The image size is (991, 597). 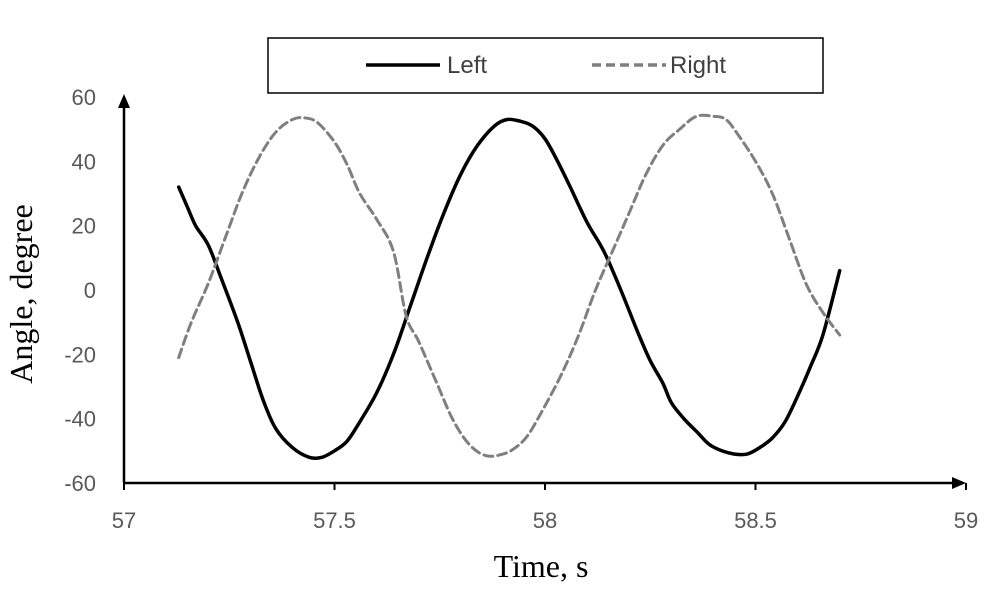 What do you see at coordinates (755, 520) in the screenshot?
I see `x-tick-label: 58.5` at bounding box center [755, 520].